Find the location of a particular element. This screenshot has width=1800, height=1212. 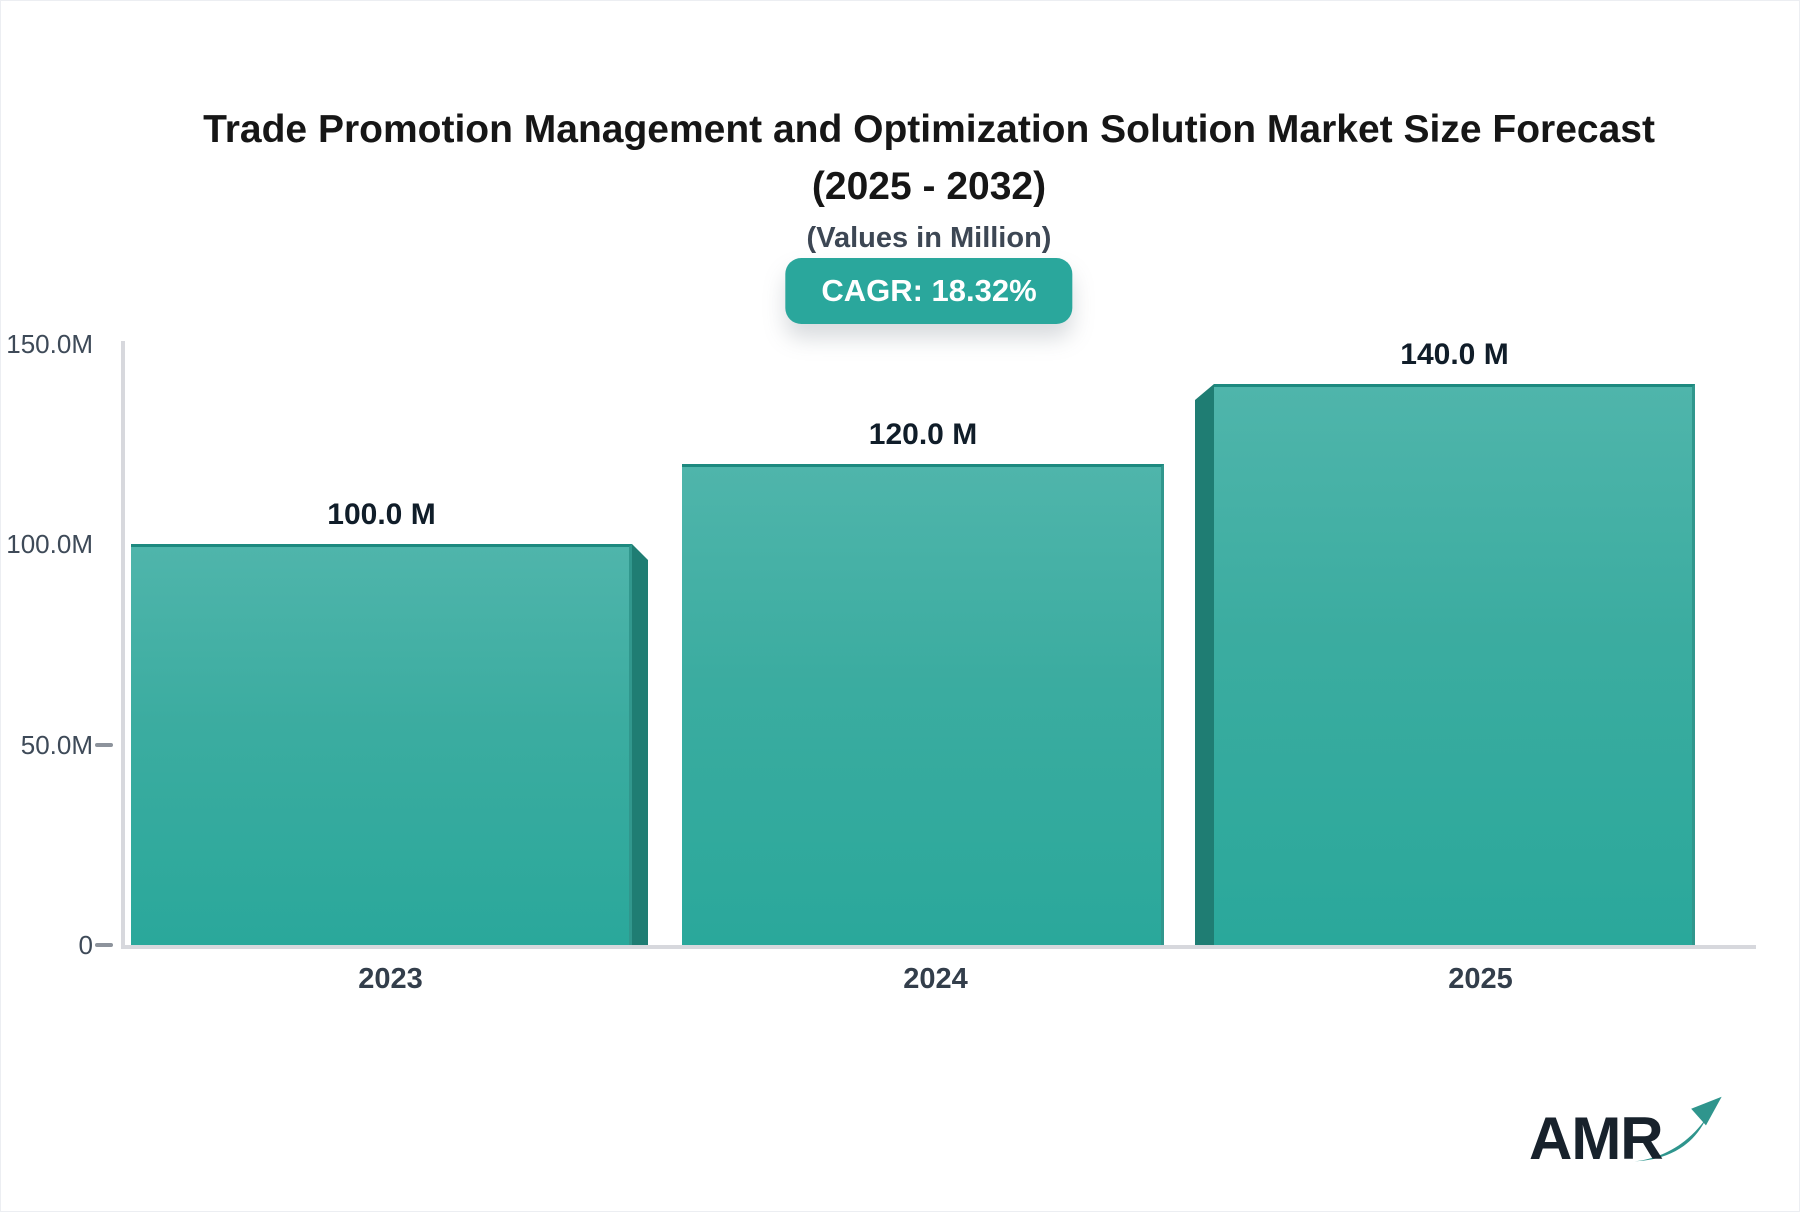

bar-2024 is located at coordinates (923, 704).